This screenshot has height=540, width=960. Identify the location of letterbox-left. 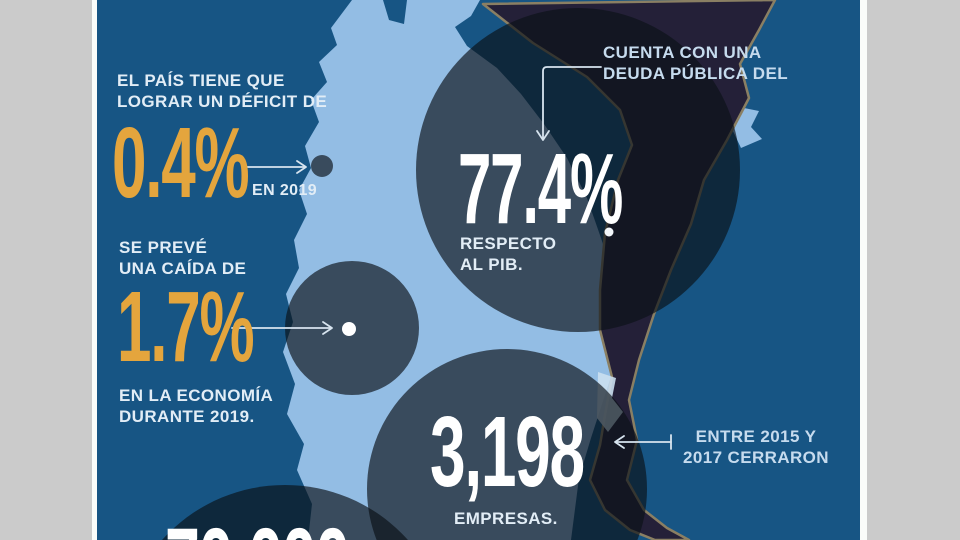
(48, 270).